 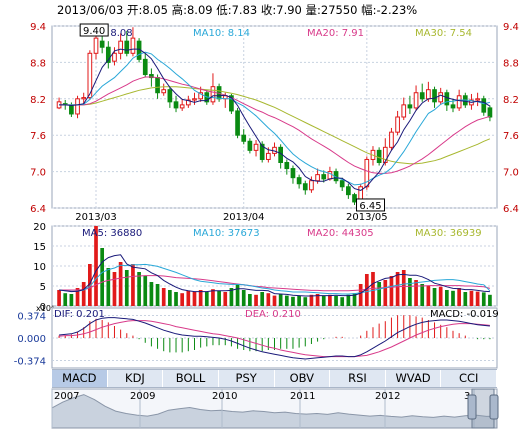 I want to click on volume-legend-ma20: MA20: 44305, so click(x=340, y=233).